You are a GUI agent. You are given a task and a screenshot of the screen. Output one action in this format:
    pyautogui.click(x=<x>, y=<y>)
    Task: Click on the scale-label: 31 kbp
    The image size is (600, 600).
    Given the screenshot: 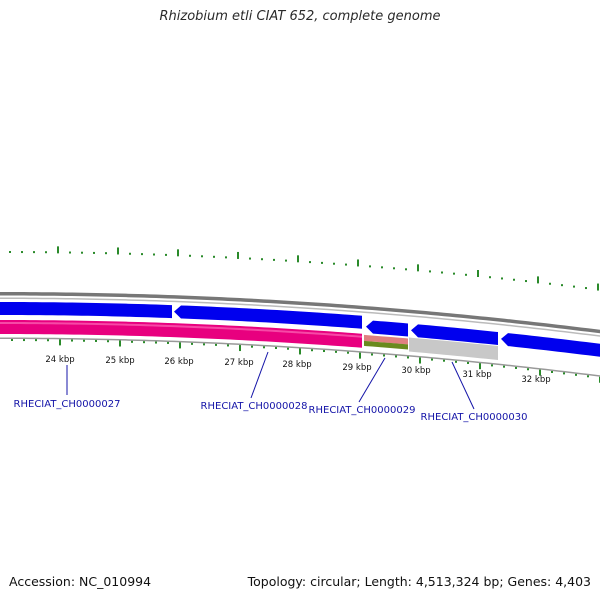 What is the action you would take?
    pyautogui.click(x=476, y=375)
    